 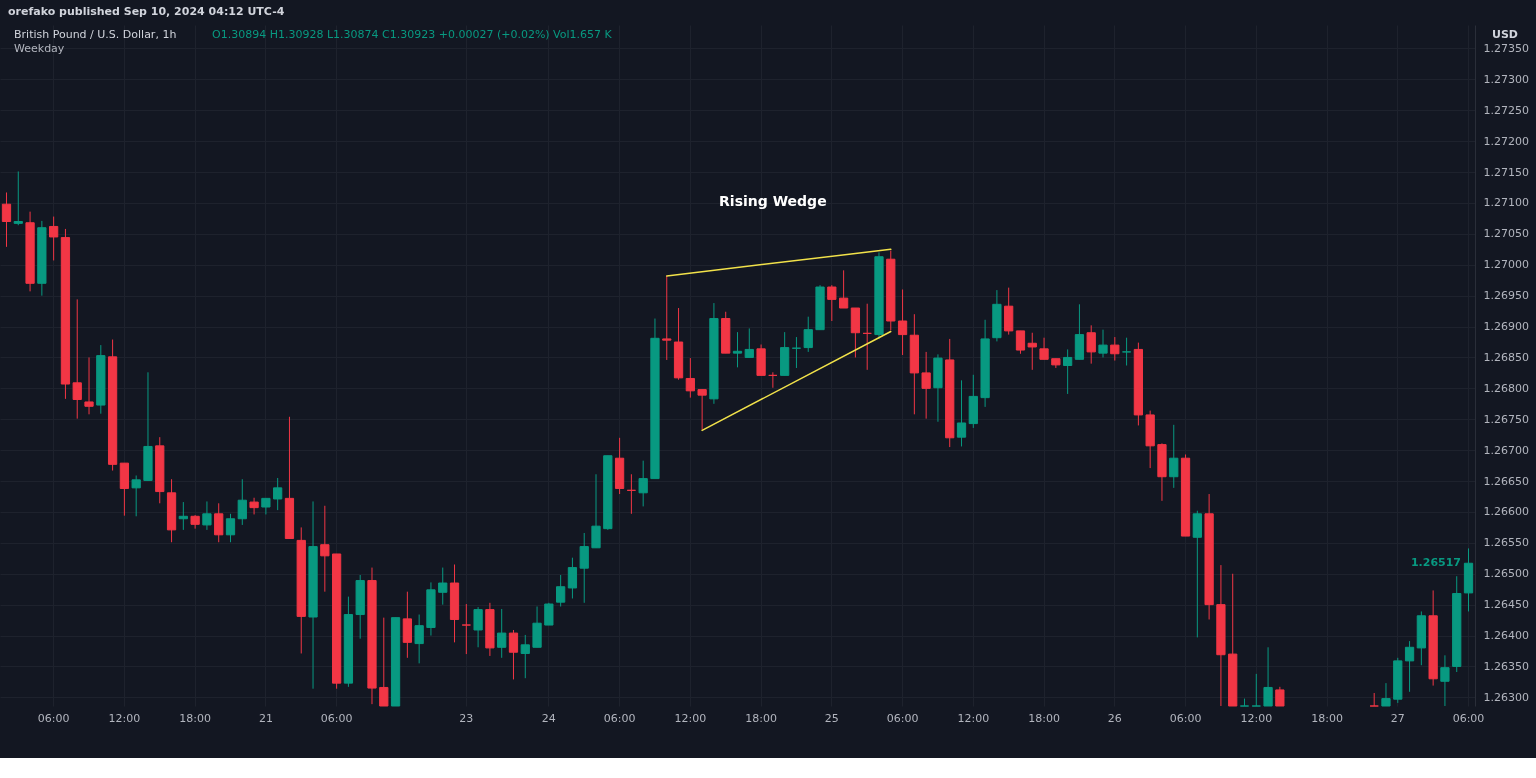 What do you see at coordinates (1506, 265) in the screenshot?
I see `y-tick-label: 1.27000` at bounding box center [1506, 265].